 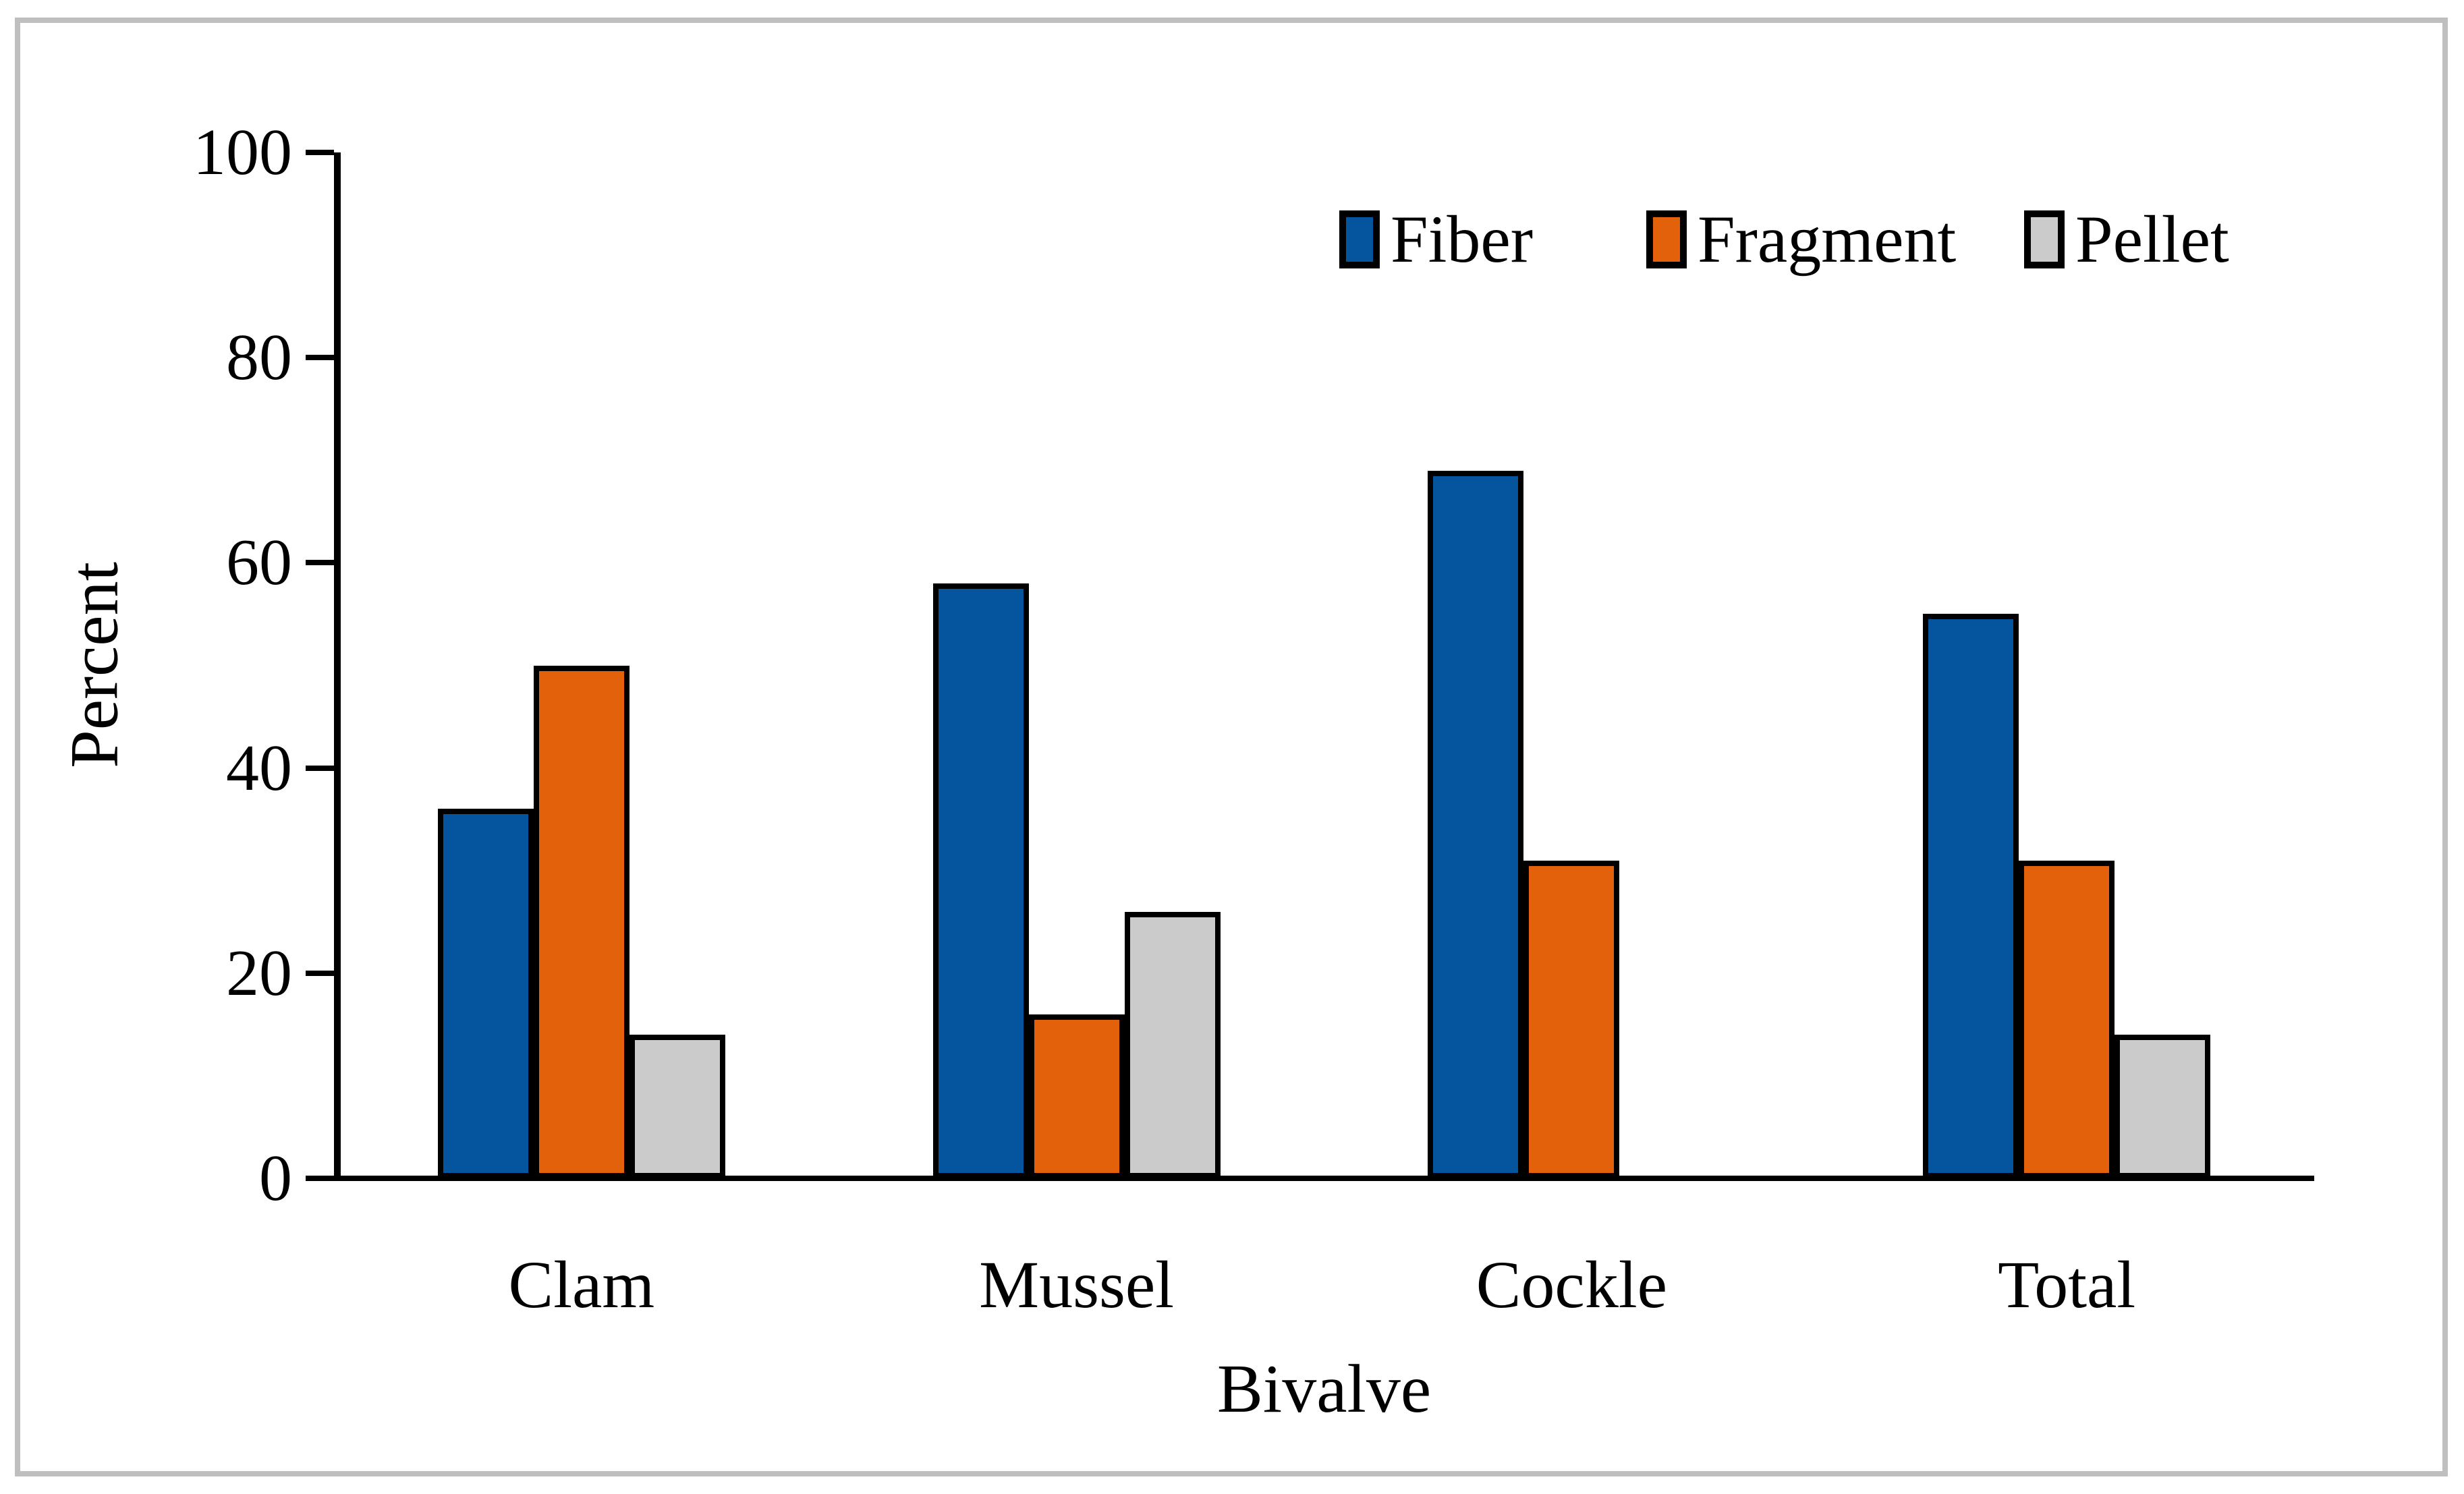 I want to click on bar-cockle-fiber, so click(x=1476, y=824).